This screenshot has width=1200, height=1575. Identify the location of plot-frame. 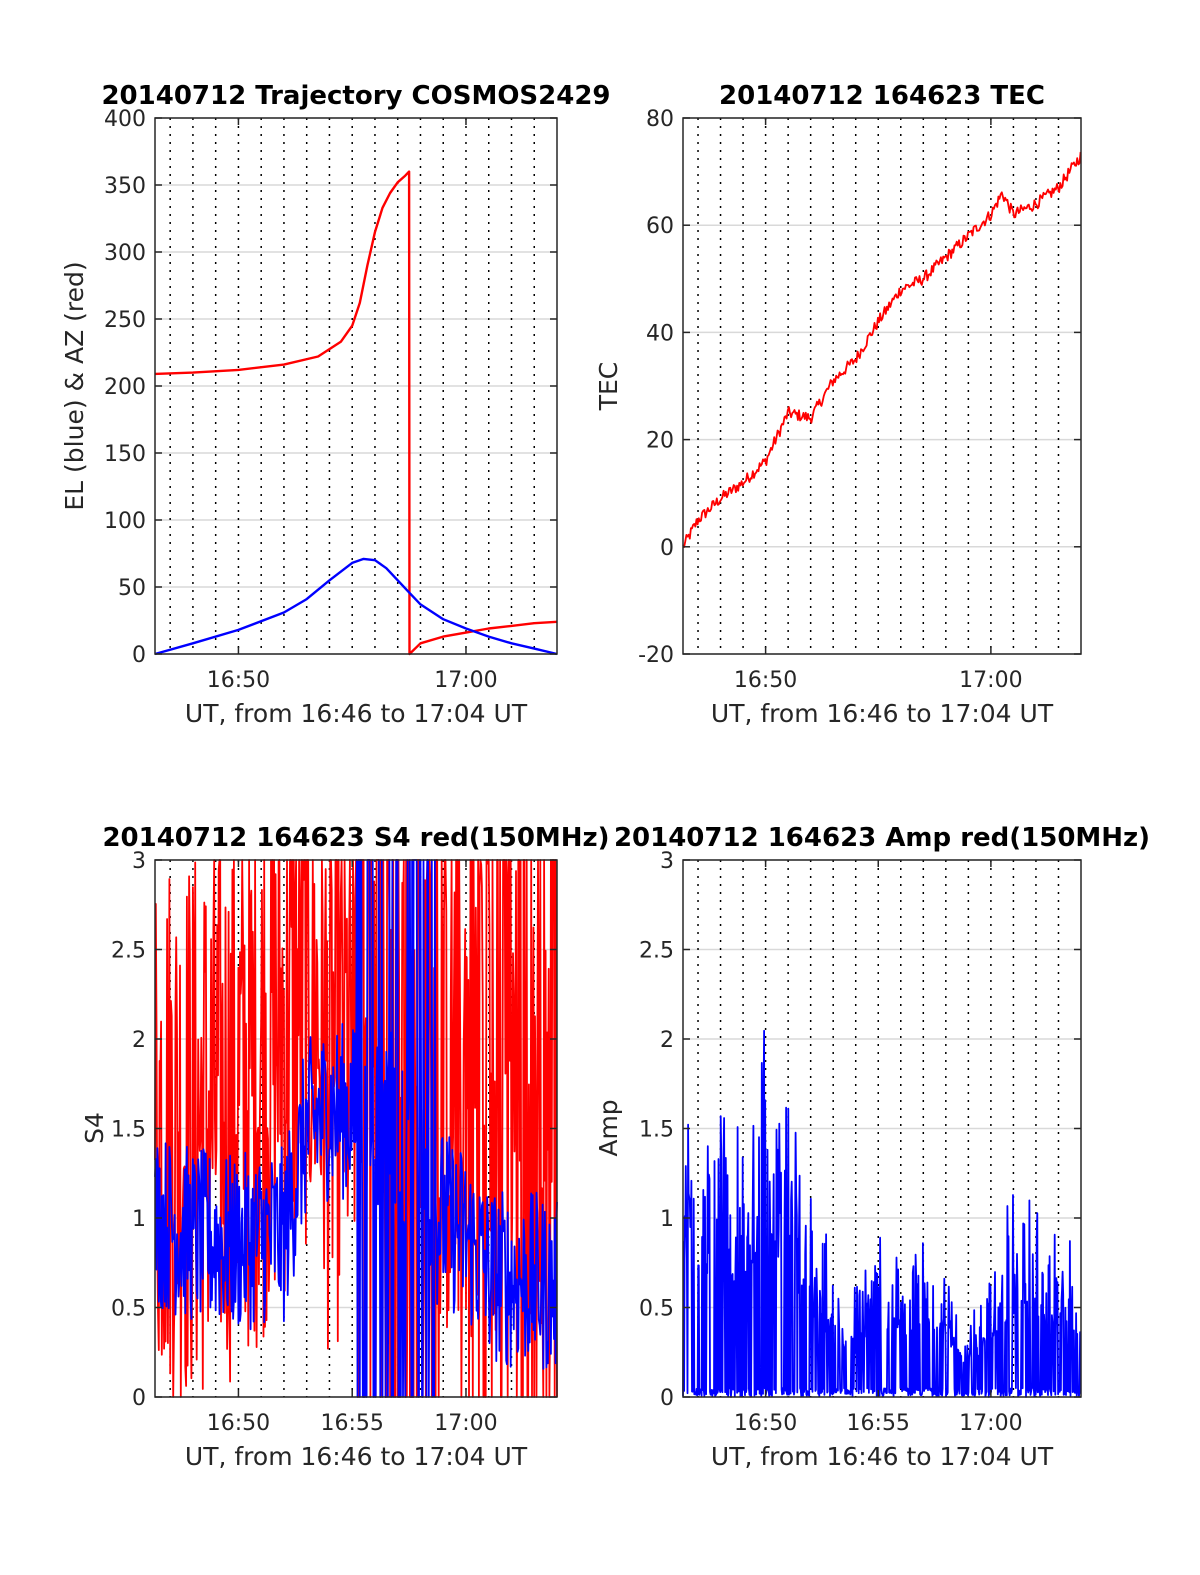
(882, 386).